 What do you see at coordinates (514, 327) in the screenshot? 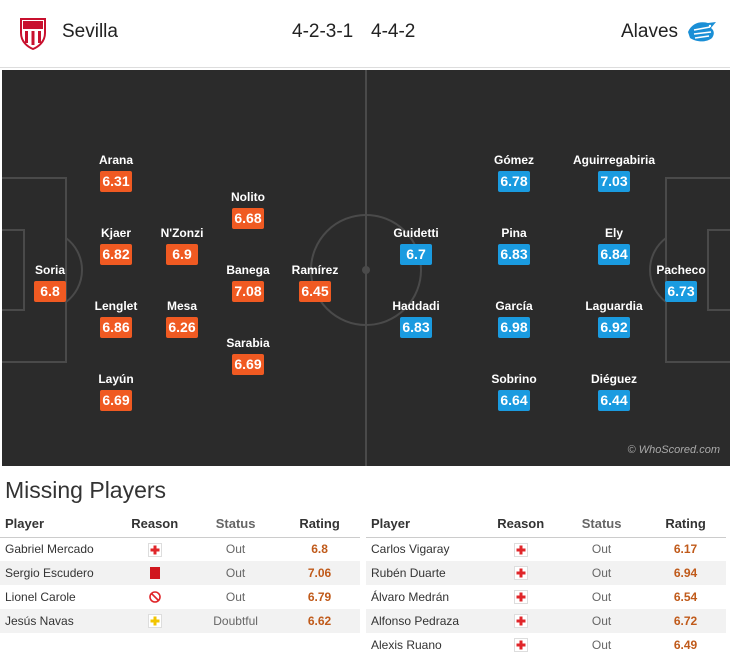
I see `player-rating: 6.98` at bounding box center [514, 327].